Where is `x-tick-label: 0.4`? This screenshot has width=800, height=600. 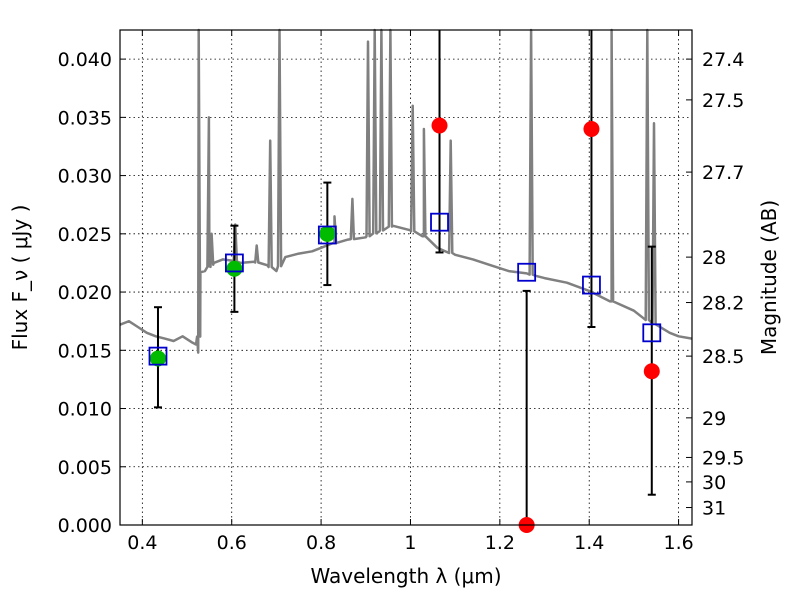 x-tick-label: 0.4 is located at coordinates (142, 543).